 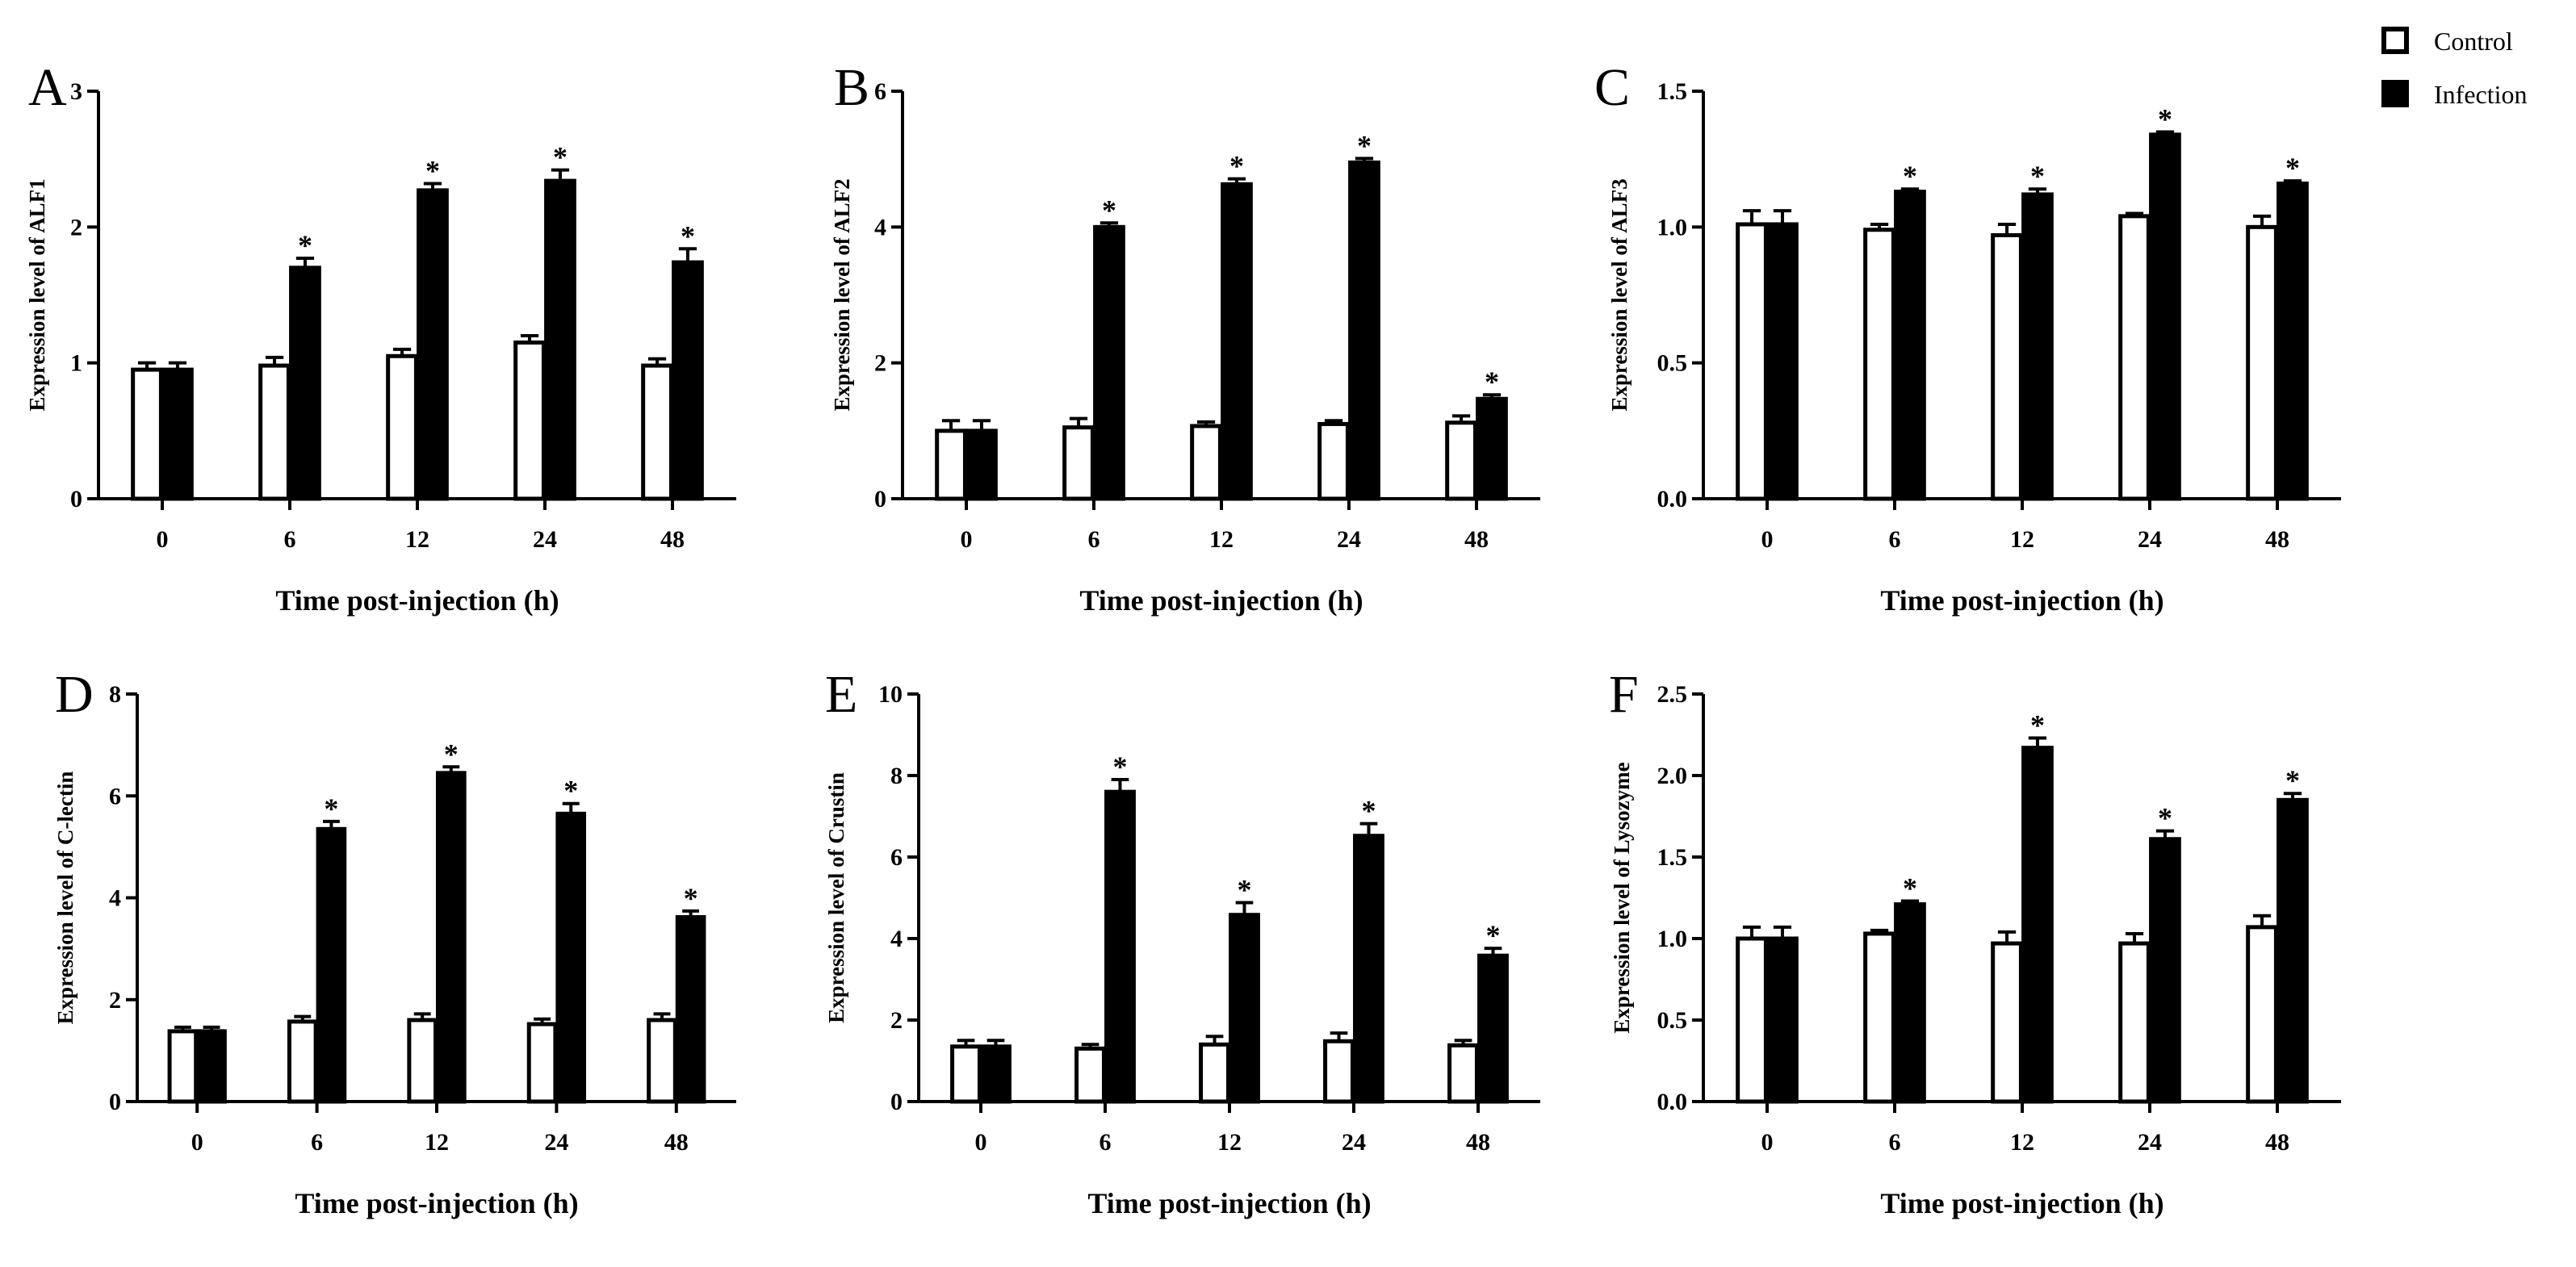 What do you see at coordinates (1672, 776) in the screenshot?
I see `y-tick-label: 2.0` at bounding box center [1672, 776].